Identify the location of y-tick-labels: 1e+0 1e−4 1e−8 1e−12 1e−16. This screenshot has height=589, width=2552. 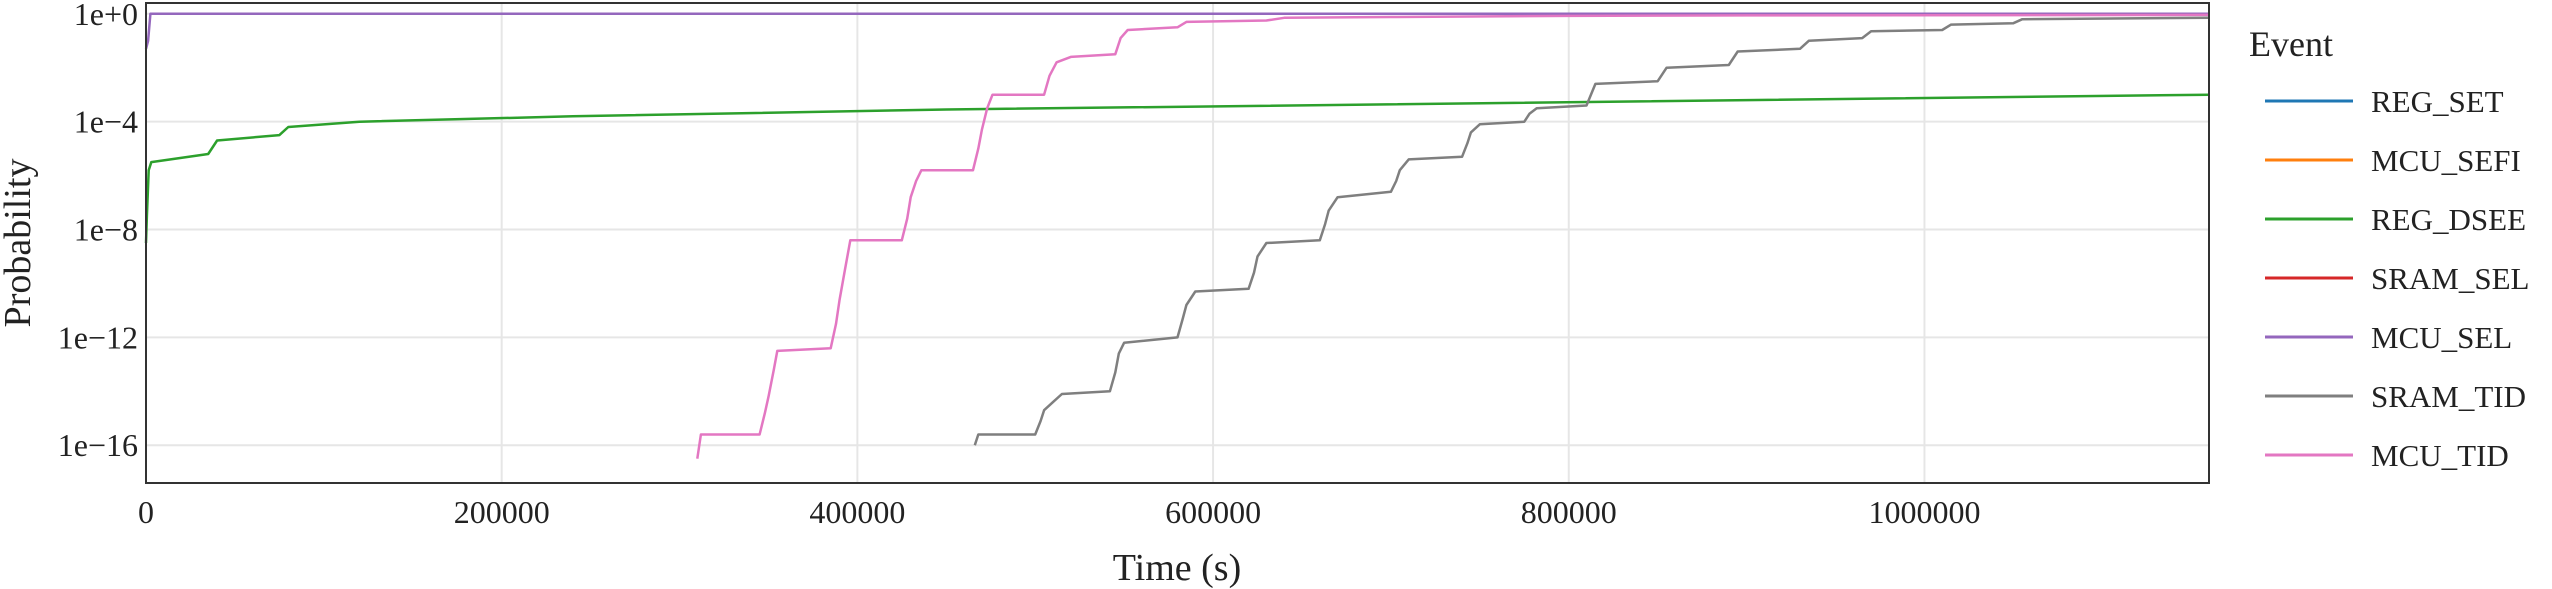
(98, 231).